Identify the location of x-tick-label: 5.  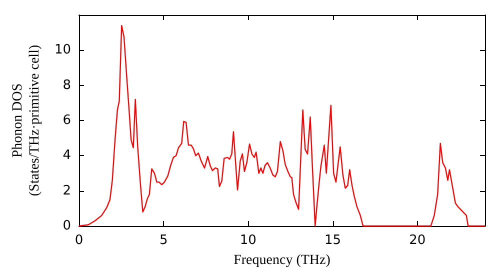
(163, 240).